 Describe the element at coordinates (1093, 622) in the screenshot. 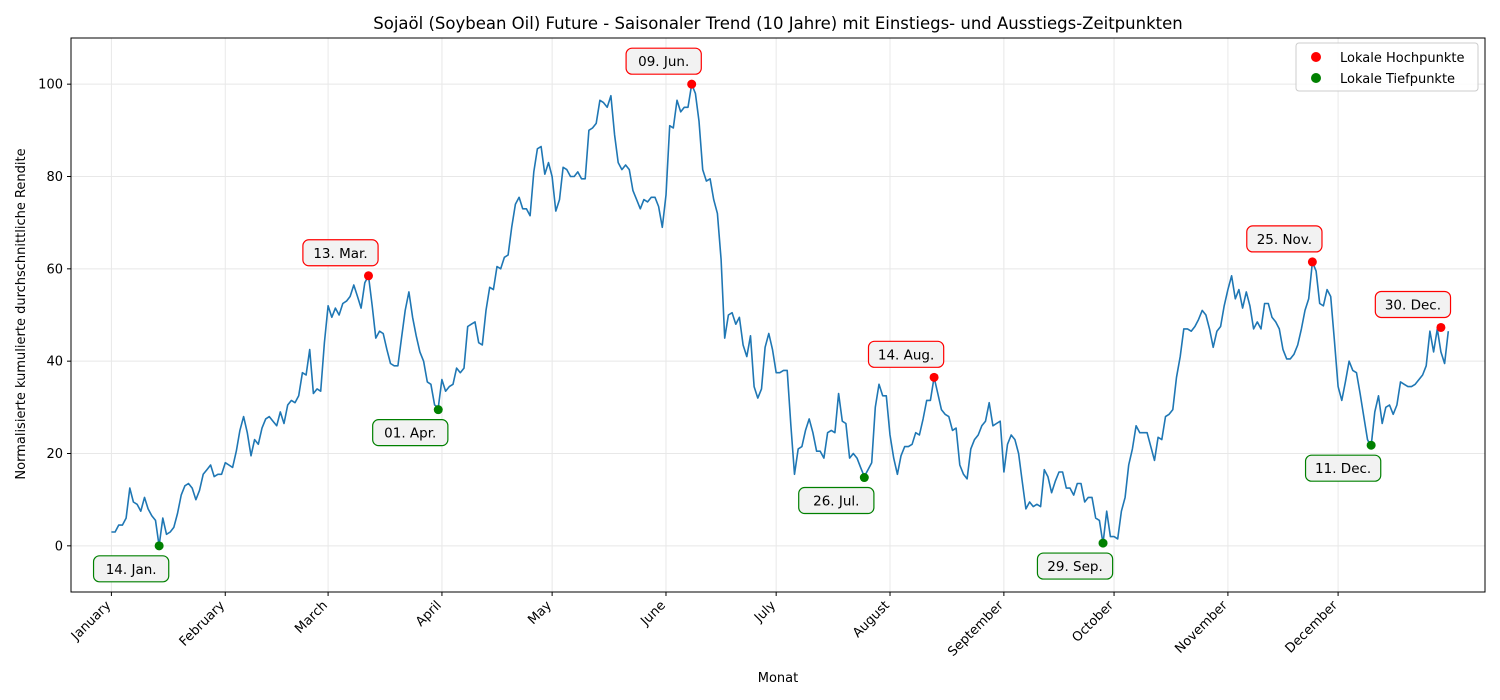

I see `x-tick-label: October` at that location.